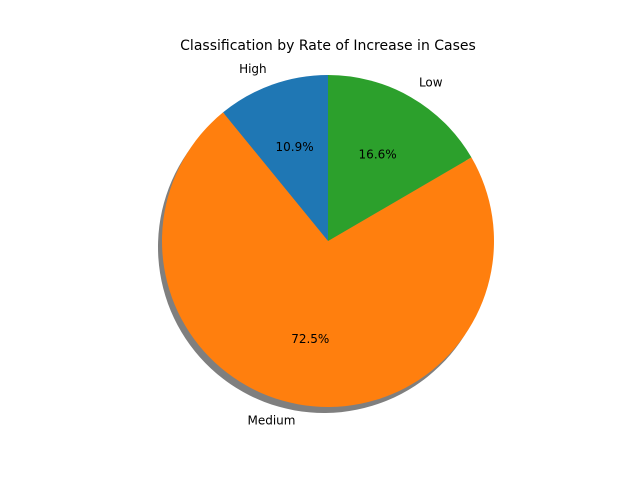 This screenshot has width=640, height=480. I want to click on slice-label-high: High, so click(253, 69).